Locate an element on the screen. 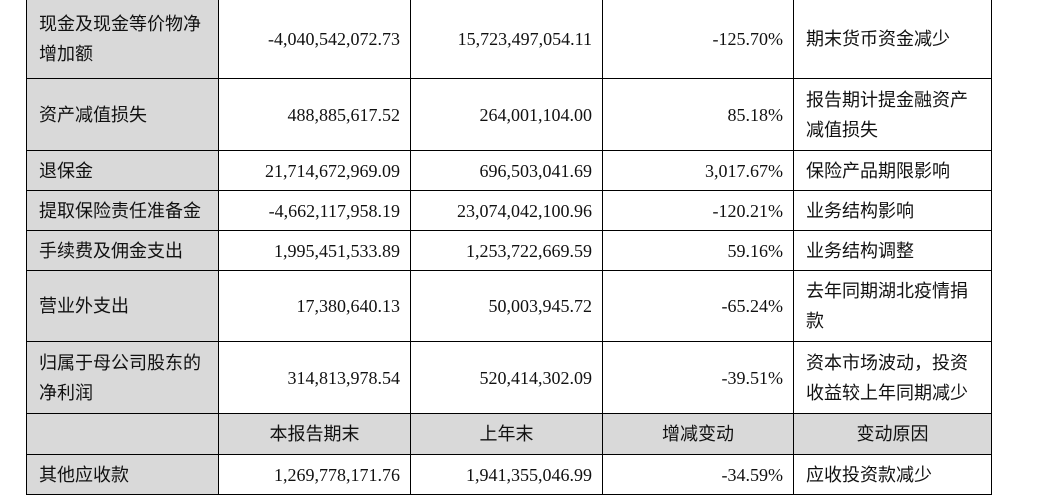  current-value: 1,269,778,171.76 is located at coordinates (314, 474).